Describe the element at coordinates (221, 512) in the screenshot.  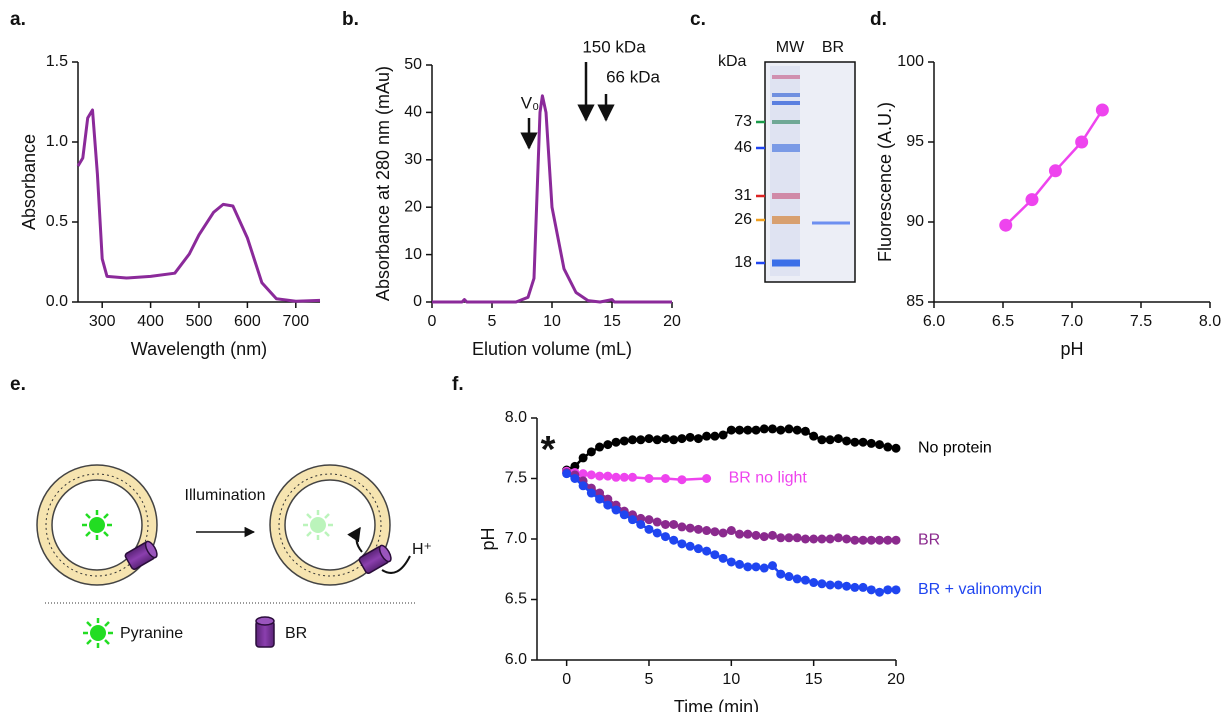
I see `schematic-panel: e. Illumination H⁺ Pyranine BR` at that location.